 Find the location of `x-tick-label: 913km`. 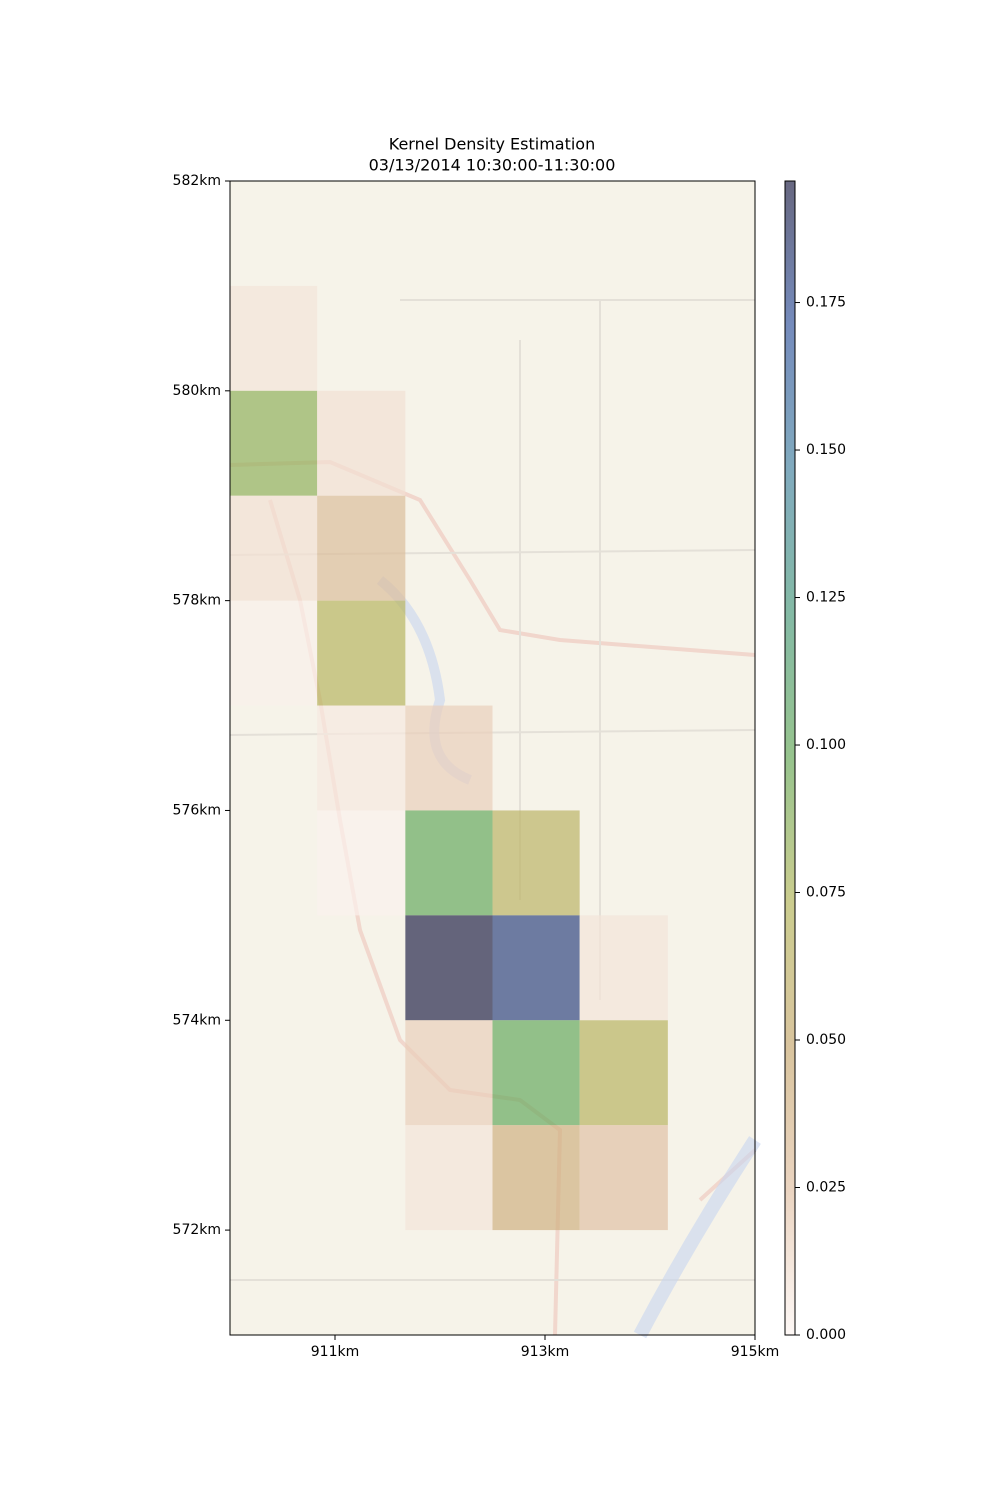

x-tick-label: 913km is located at coordinates (545, 1352).